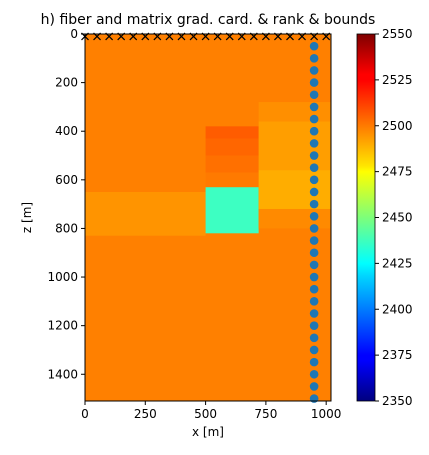 The height and width of the screenshot is (455, 429). I want to click on y-tick-label: 400, so click(66, 131).